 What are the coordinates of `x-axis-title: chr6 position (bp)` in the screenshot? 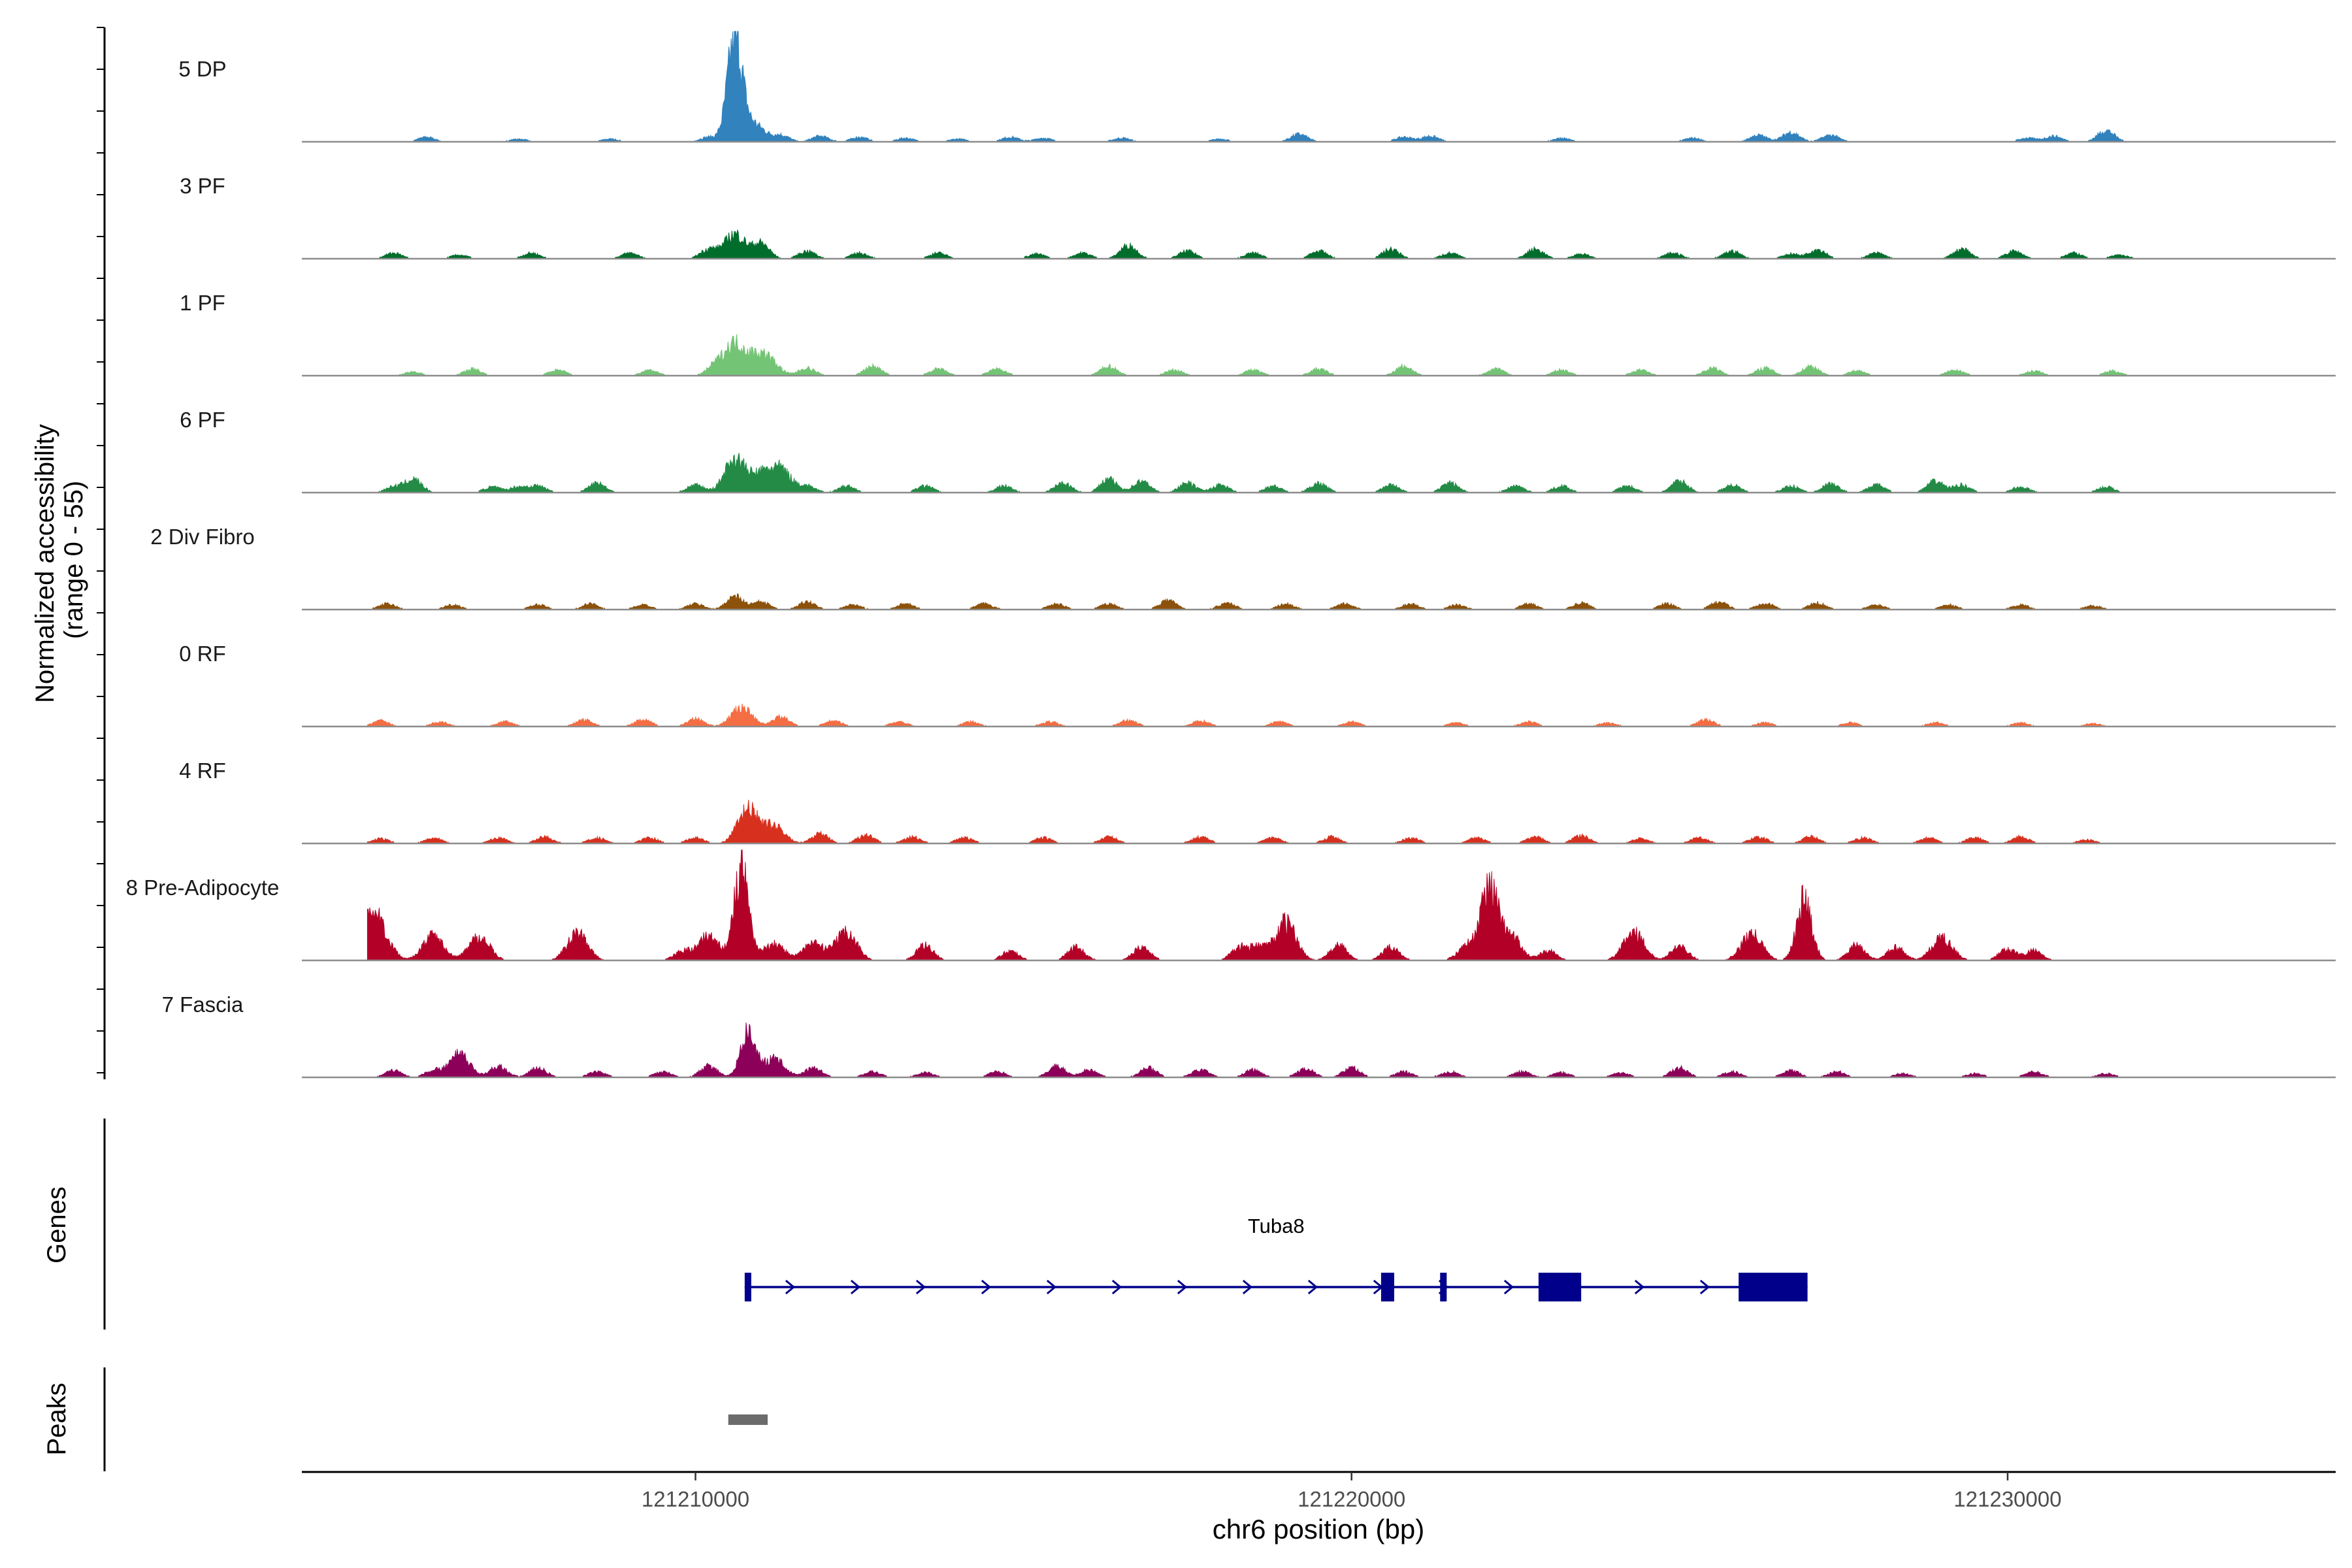 It's located at (1319, 1529).